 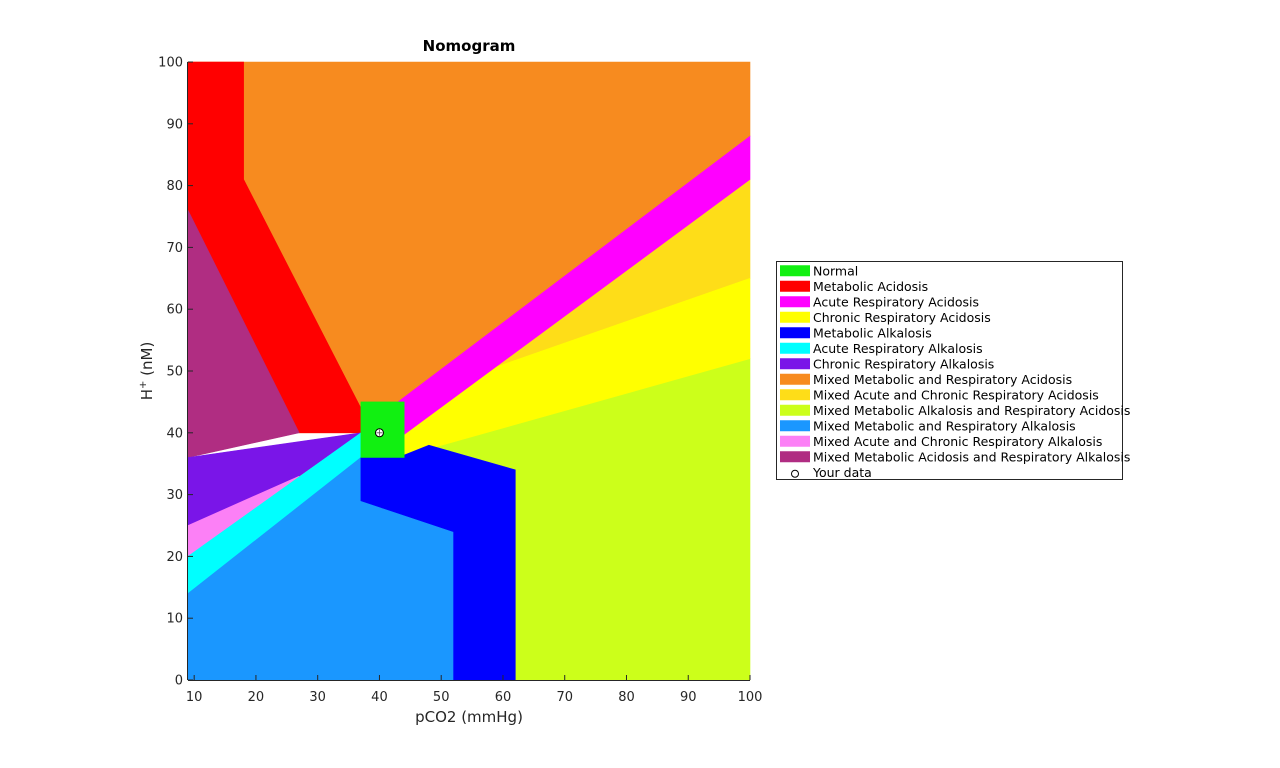 I want to click on legend-label: Normal, so click(x=835, y=270).